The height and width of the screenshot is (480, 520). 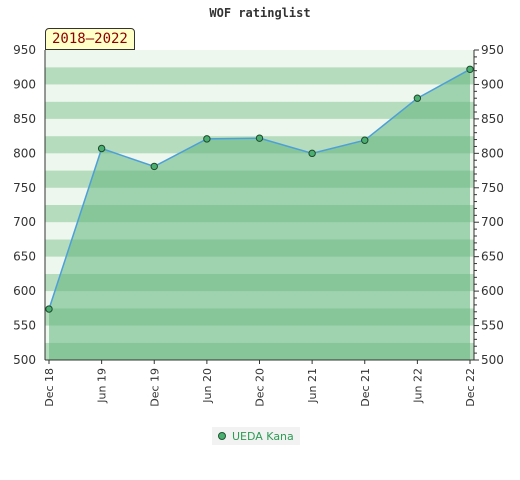 I want to click on legend: UEDA Kana, so click(x=256, y=436).